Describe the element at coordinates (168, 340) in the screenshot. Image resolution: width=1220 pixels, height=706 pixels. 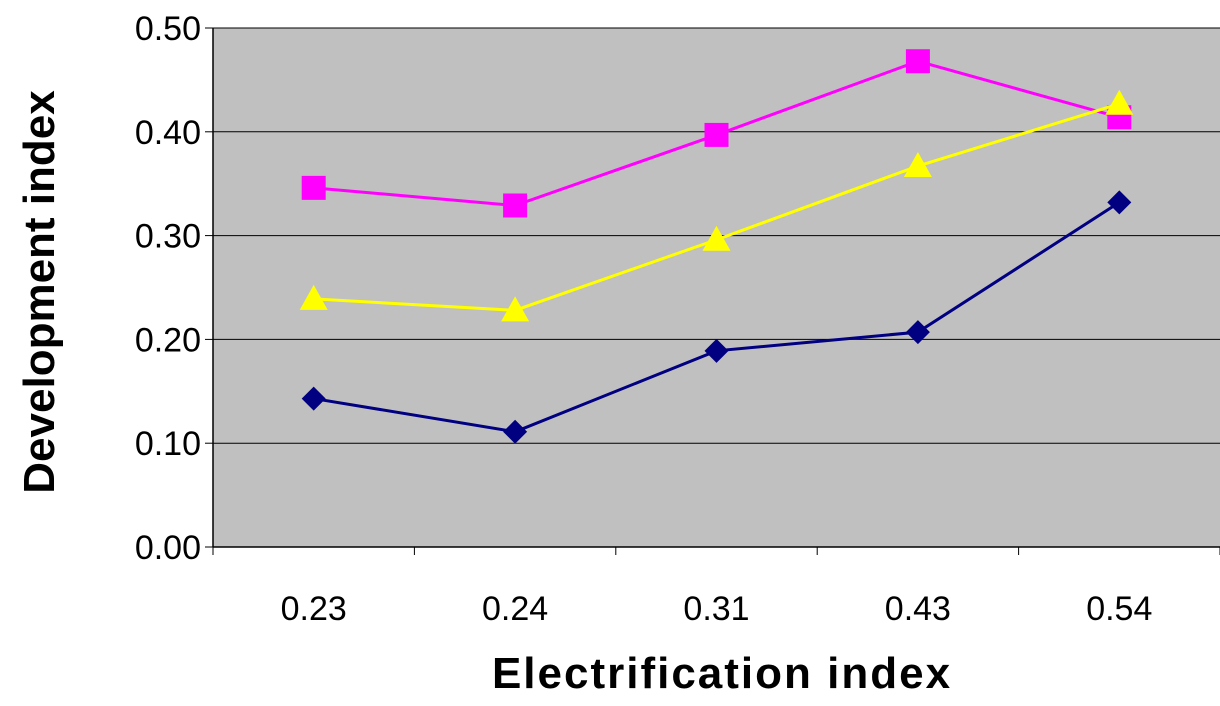
I see `y-tick-label: 0.20` at that location.